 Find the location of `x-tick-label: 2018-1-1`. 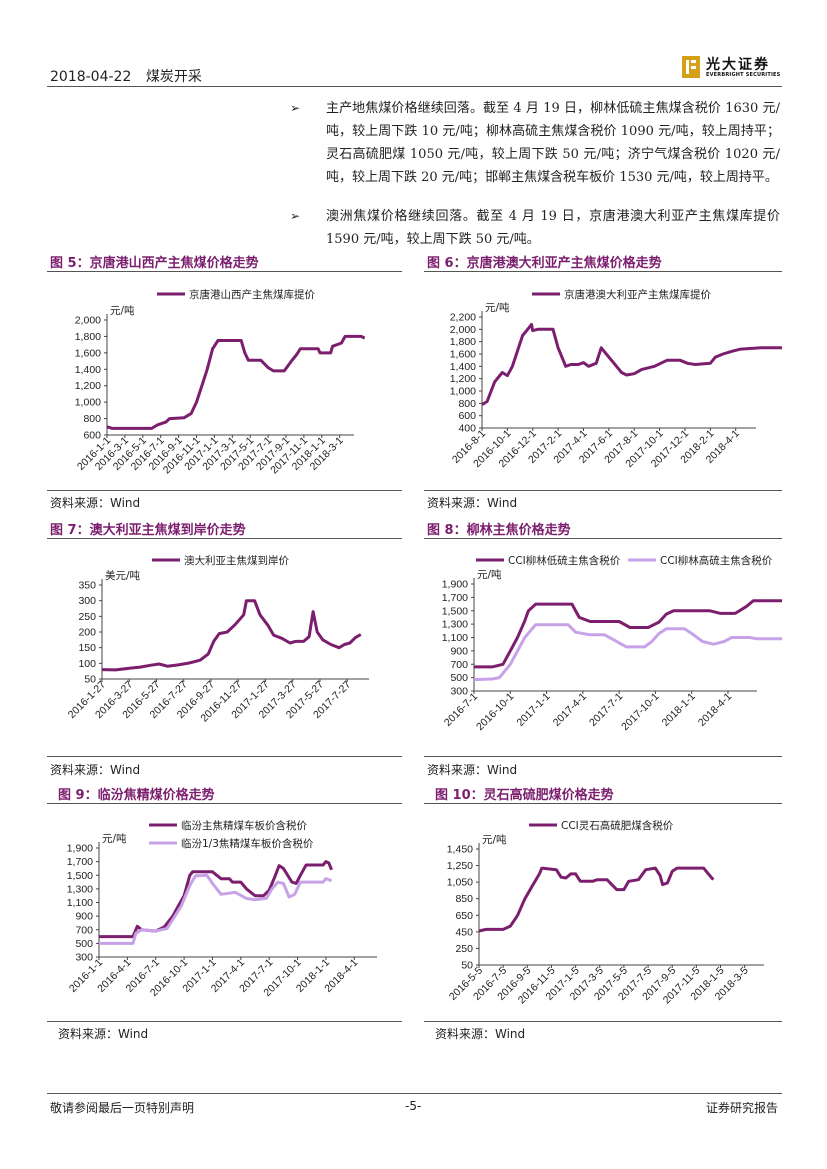

x-tick-label: 2018-1-1 is located at coordinates (679, 710).